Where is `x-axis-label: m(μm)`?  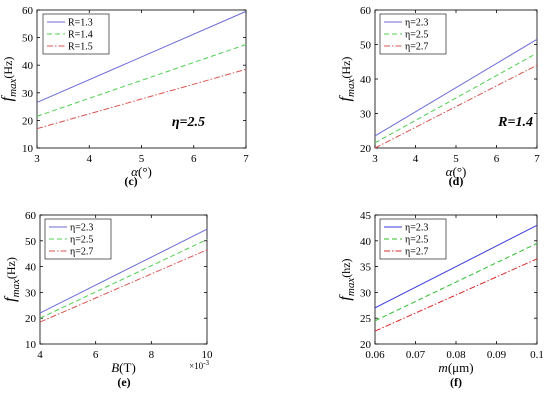 x-axis-label: m(μm) is located at coordinates (455, 367).